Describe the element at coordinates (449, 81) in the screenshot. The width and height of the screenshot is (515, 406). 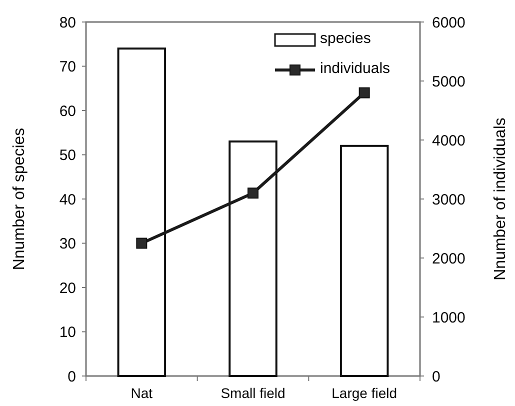
I see `y2-tick-label: 5000` at that location.